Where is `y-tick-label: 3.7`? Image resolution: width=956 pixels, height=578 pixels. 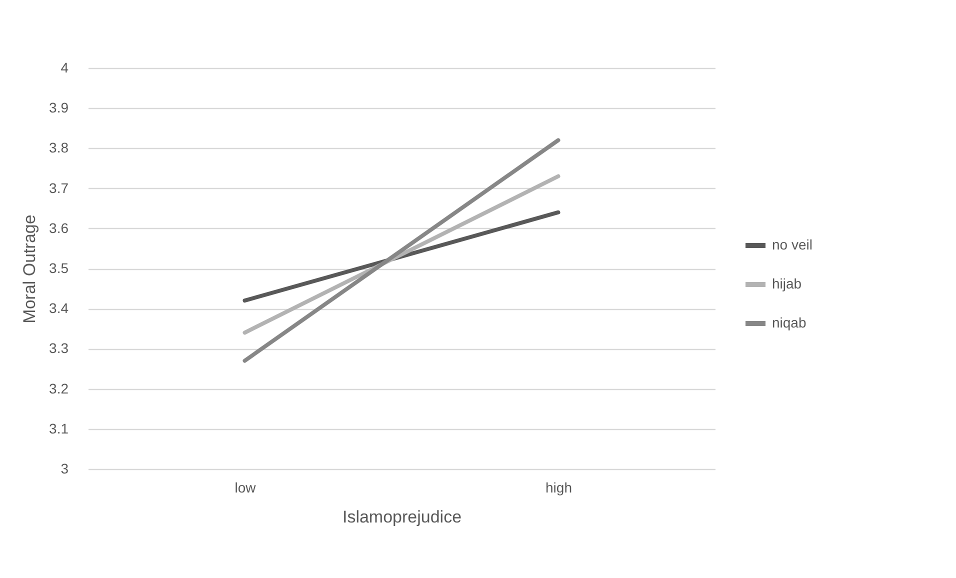 y-tick-label: 3.7 is located at coordinates (59, 188).